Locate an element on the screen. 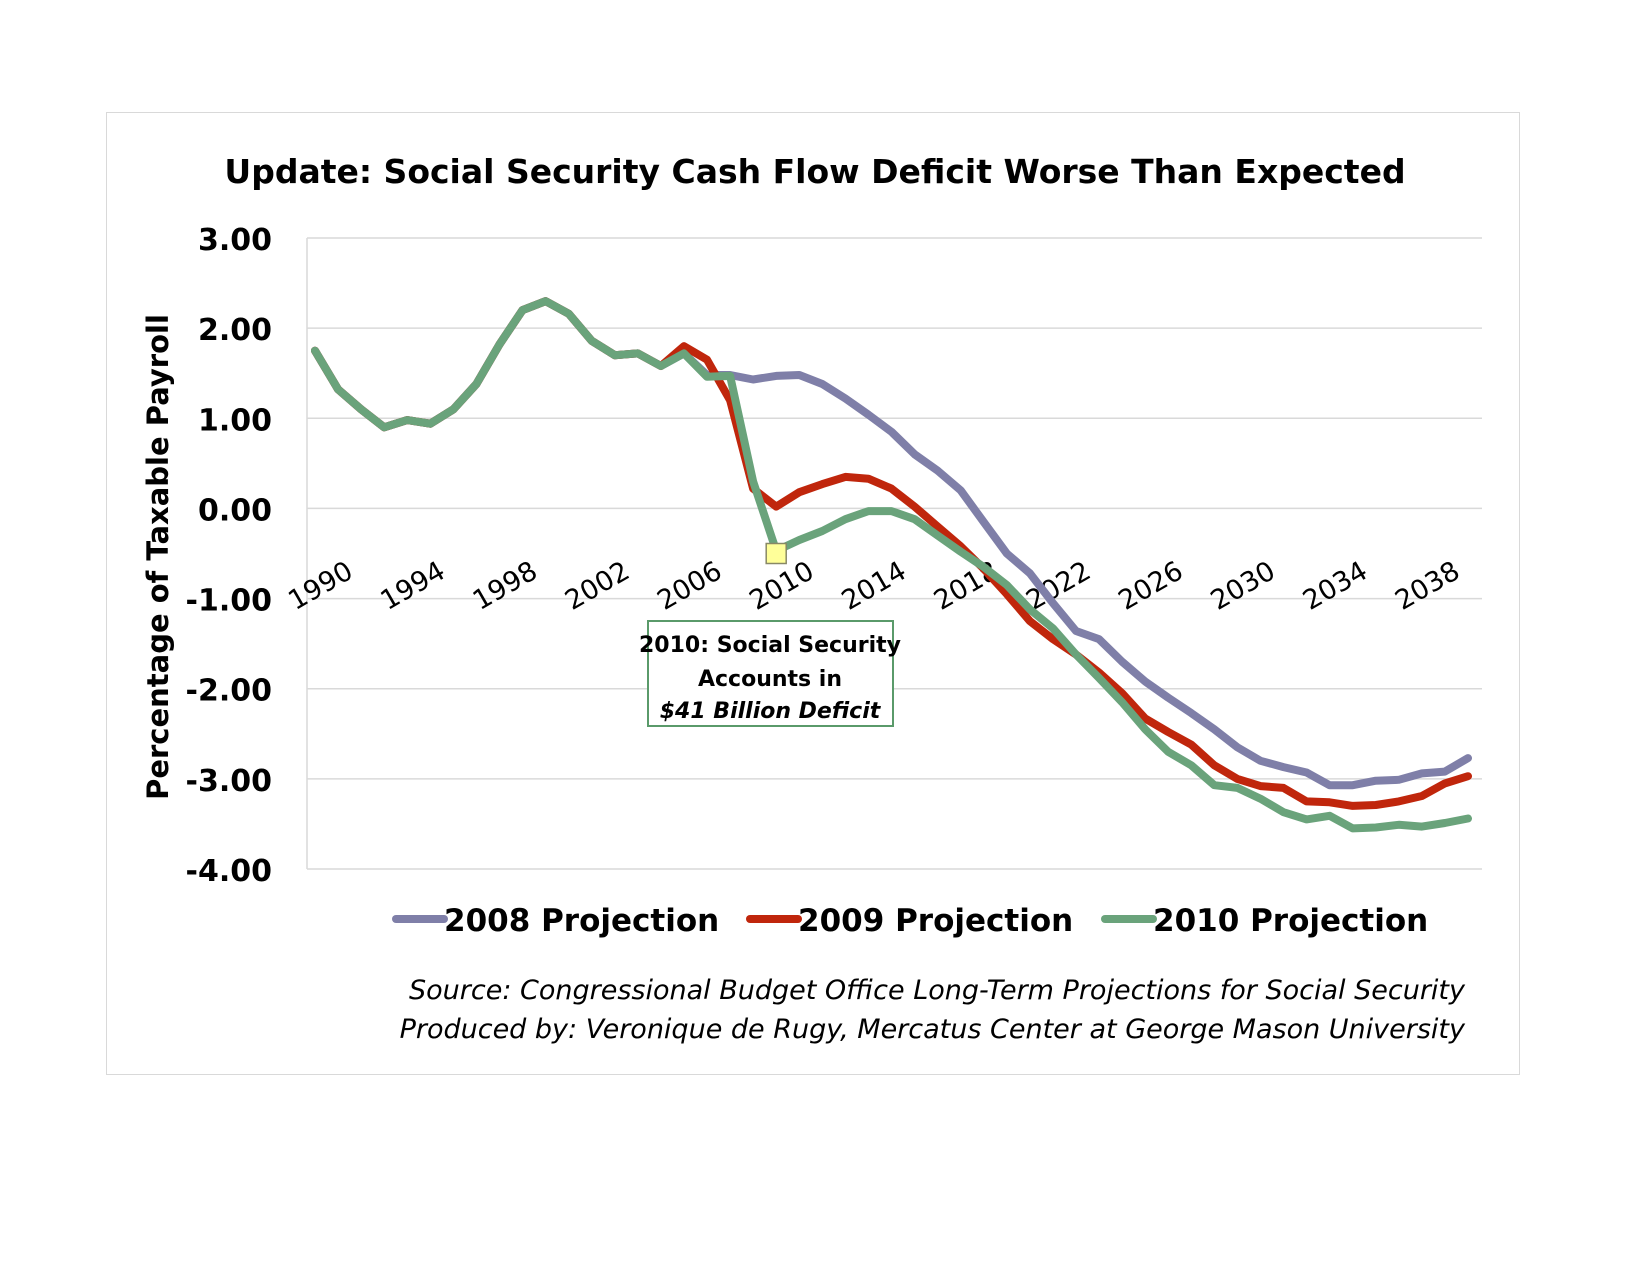 The image size is (1651, 1275). y-tick-label: 0.00 is located at coordinates (235, 510).